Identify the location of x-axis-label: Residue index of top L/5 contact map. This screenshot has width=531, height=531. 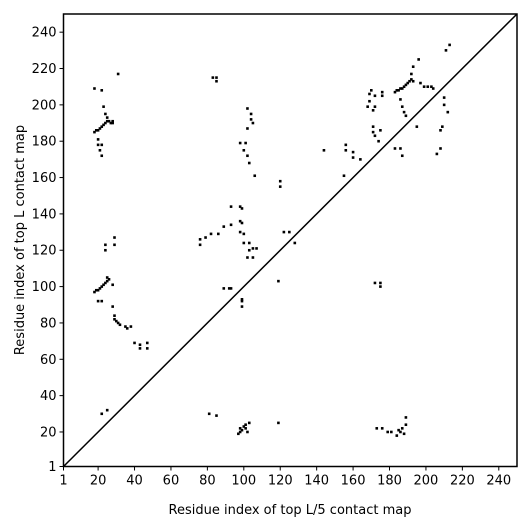
(290, 510).